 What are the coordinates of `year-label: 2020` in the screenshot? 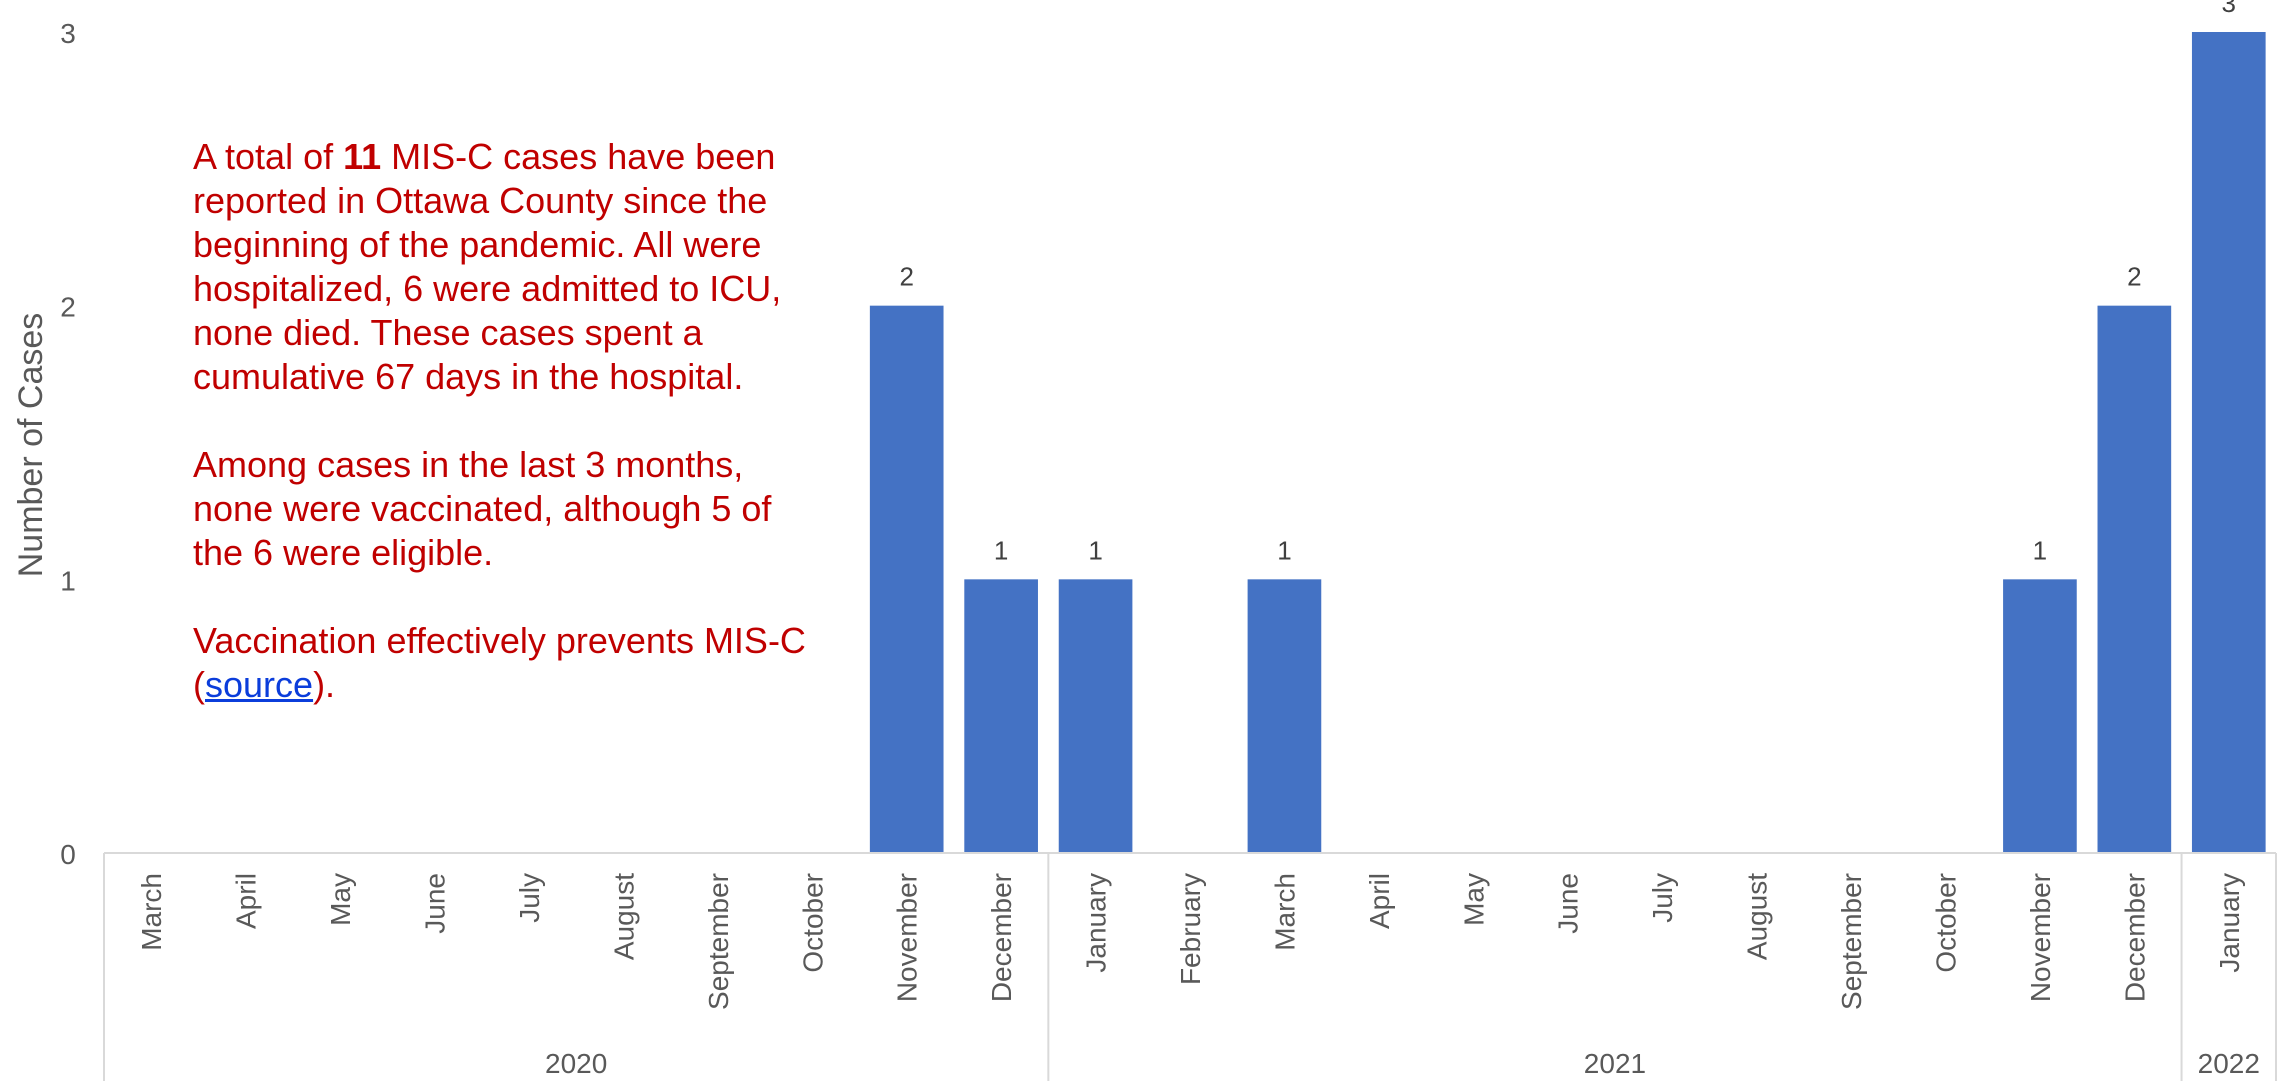 It's located at (576, 1063).